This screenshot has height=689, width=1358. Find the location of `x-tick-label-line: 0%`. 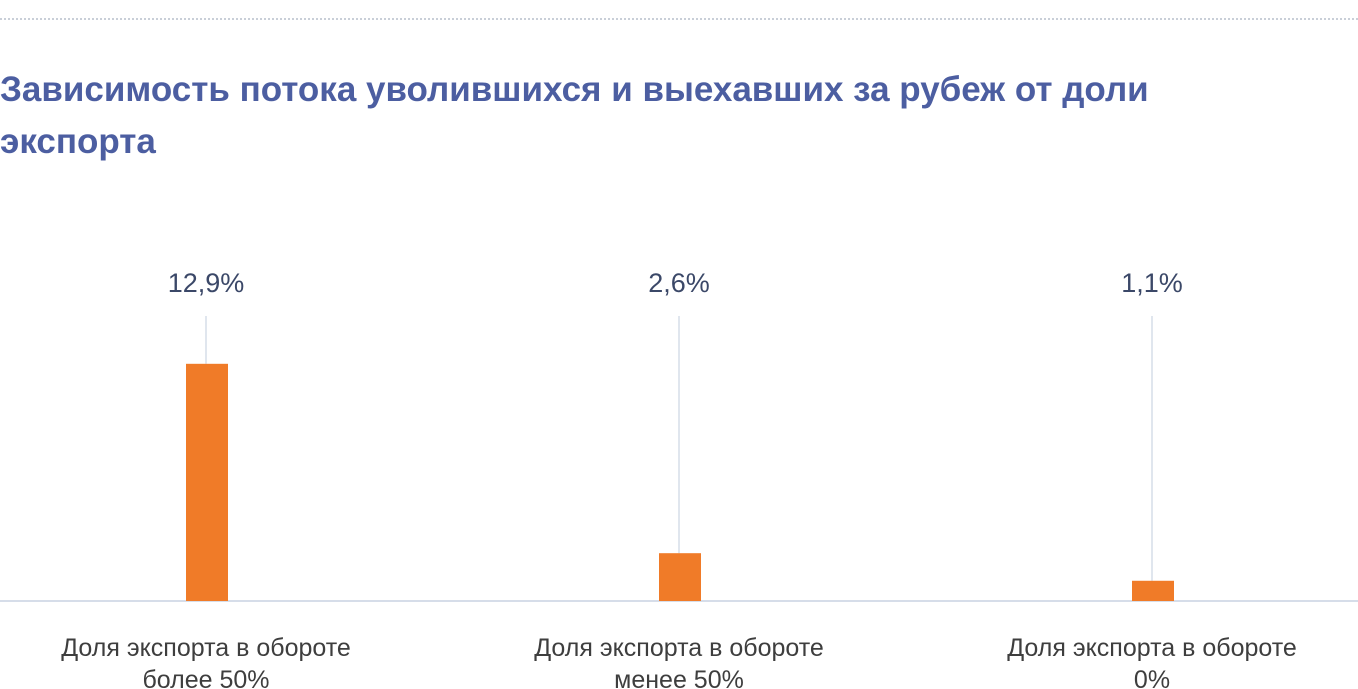

x-tick-label-line: 0% is located at coordinates (1152, 677).